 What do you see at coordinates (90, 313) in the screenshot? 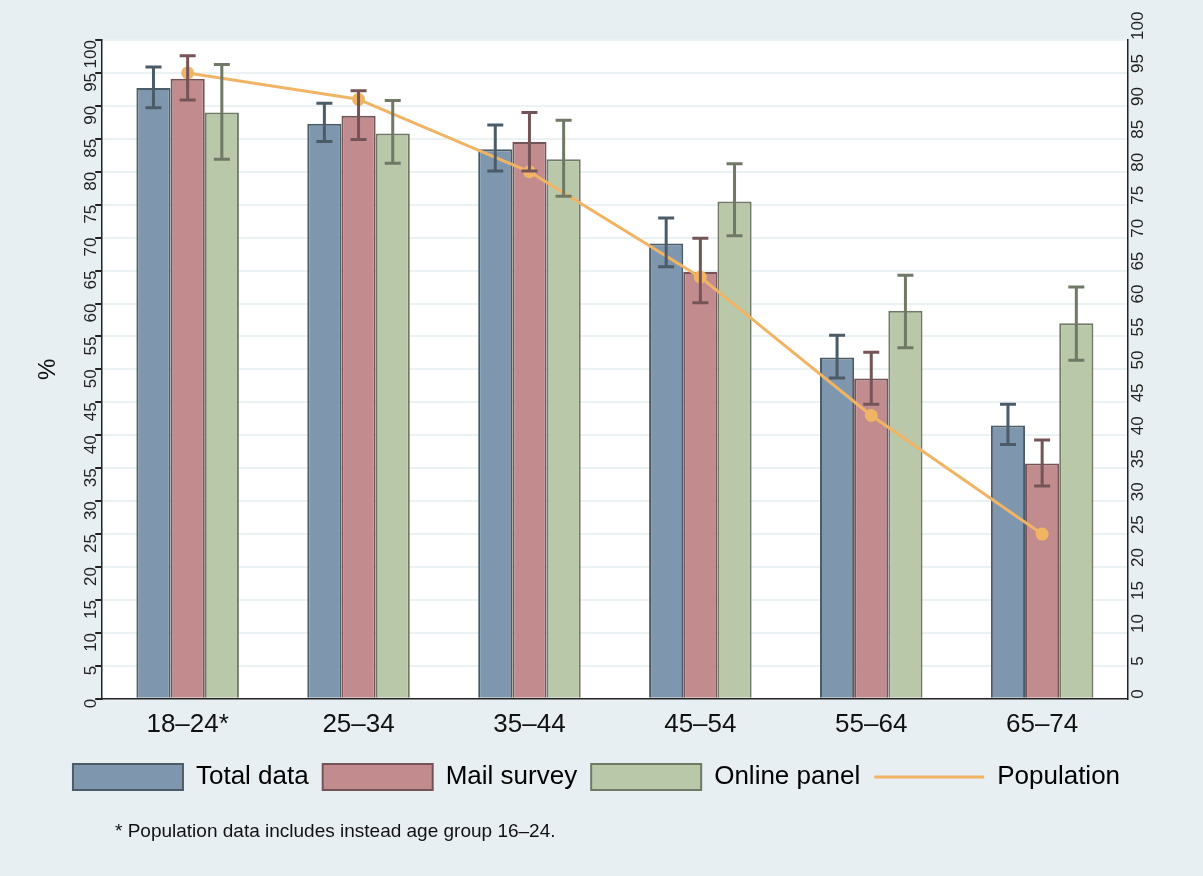
I see `y-tick-label: 60` at bounding box center [90, 313].